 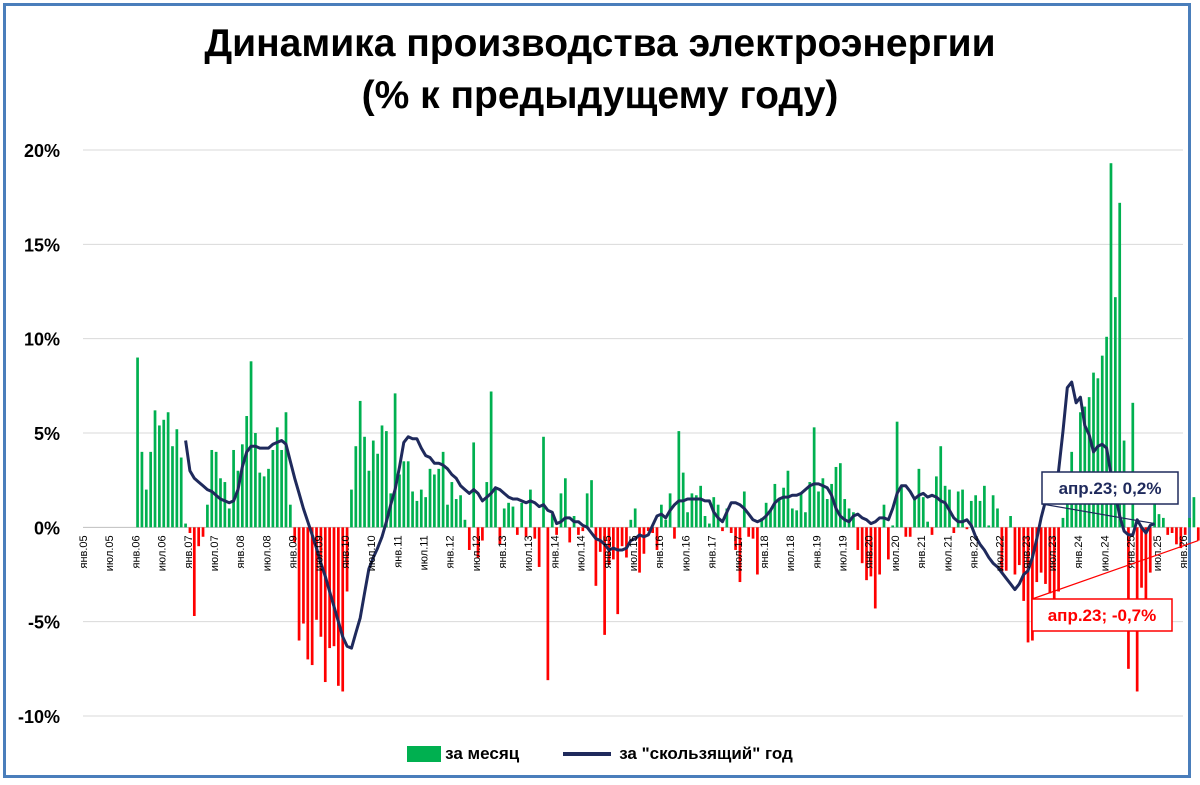 What do you see at coordinates (1027, 551) in the screenshot?
I see `x-tick-label: янв.23` at bounding box center [1027, 551].